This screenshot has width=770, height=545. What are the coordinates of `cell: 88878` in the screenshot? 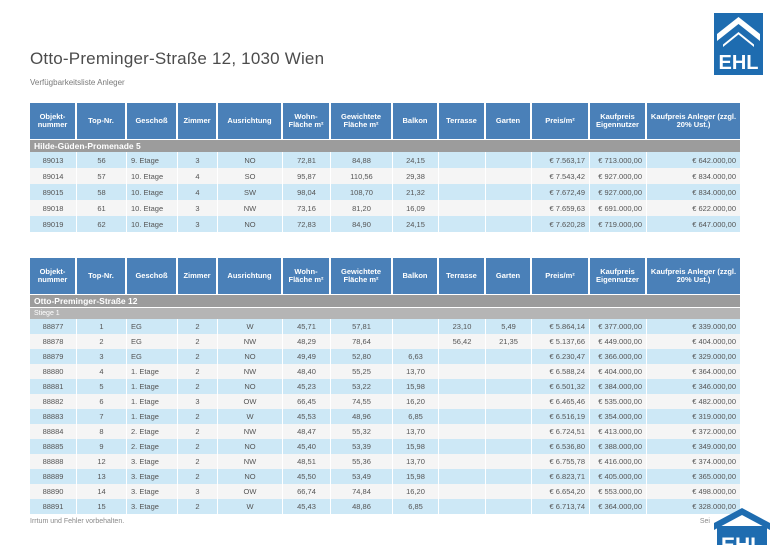 It's located at (53, 341).